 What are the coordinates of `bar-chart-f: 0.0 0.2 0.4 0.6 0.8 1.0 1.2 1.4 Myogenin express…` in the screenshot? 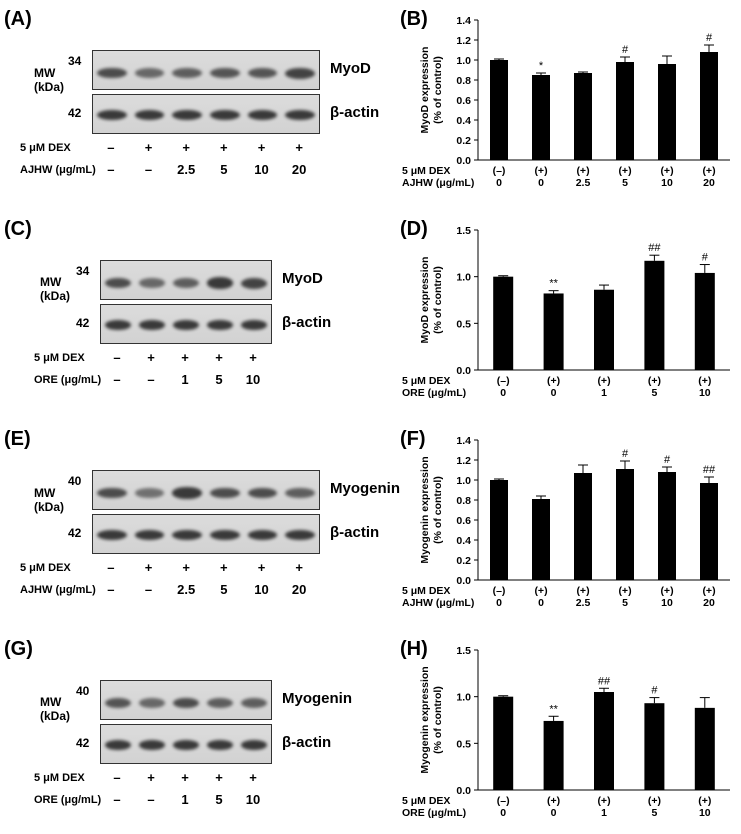 It's located at (566, 522).